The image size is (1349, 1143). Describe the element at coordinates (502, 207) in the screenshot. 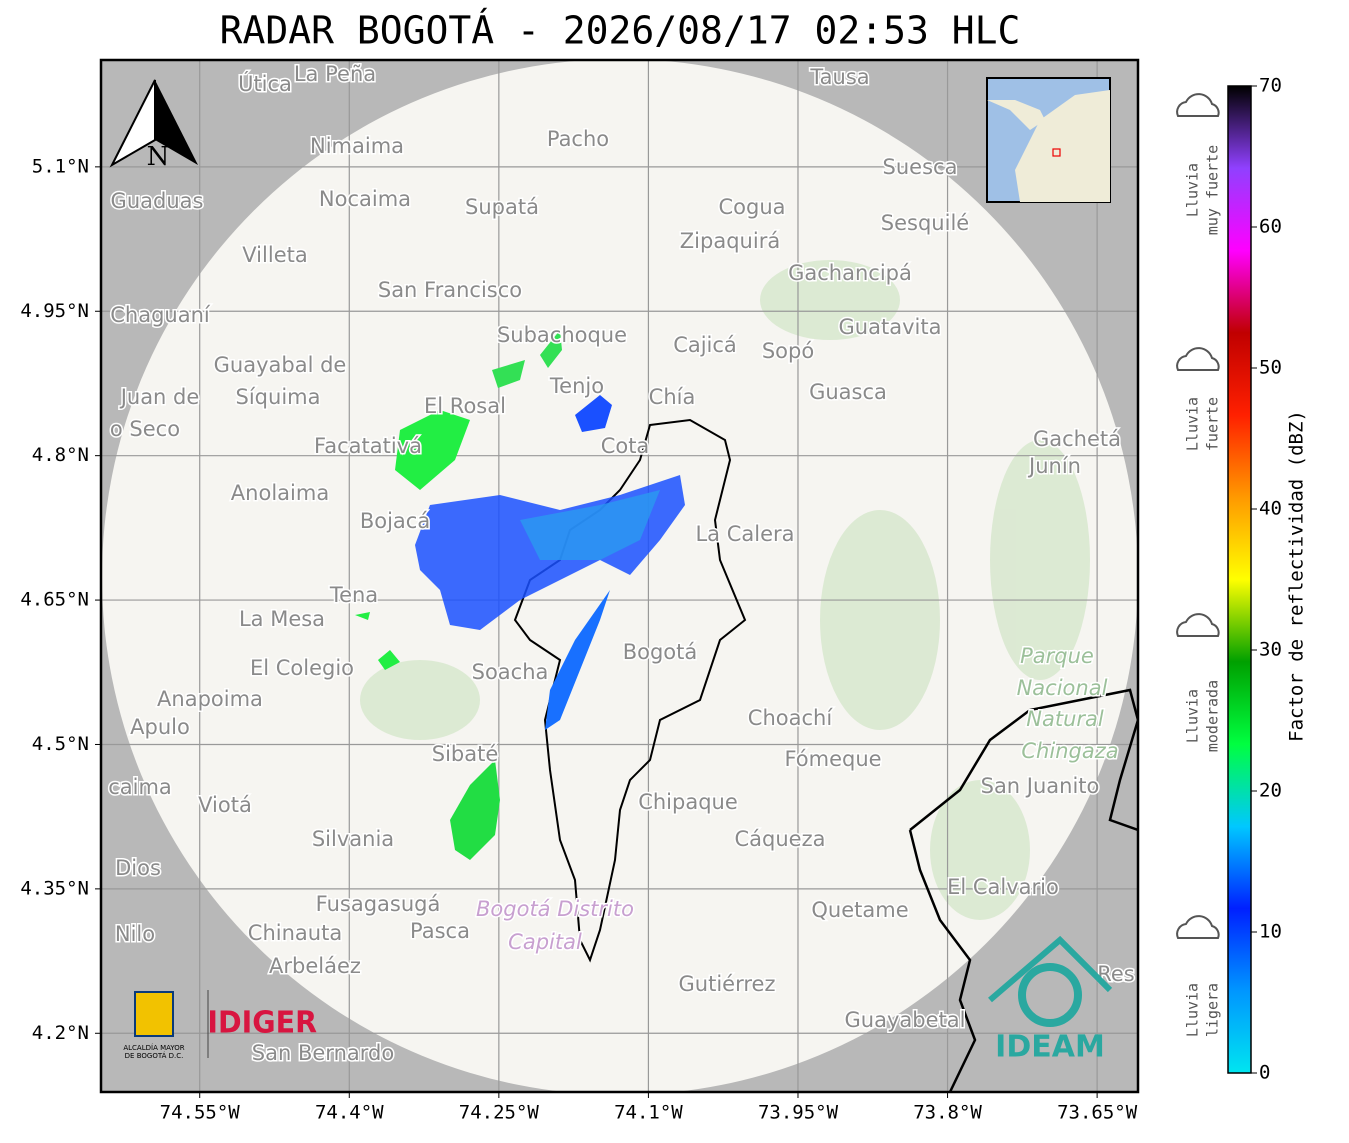

I see `place-label: Supatá` at that location.